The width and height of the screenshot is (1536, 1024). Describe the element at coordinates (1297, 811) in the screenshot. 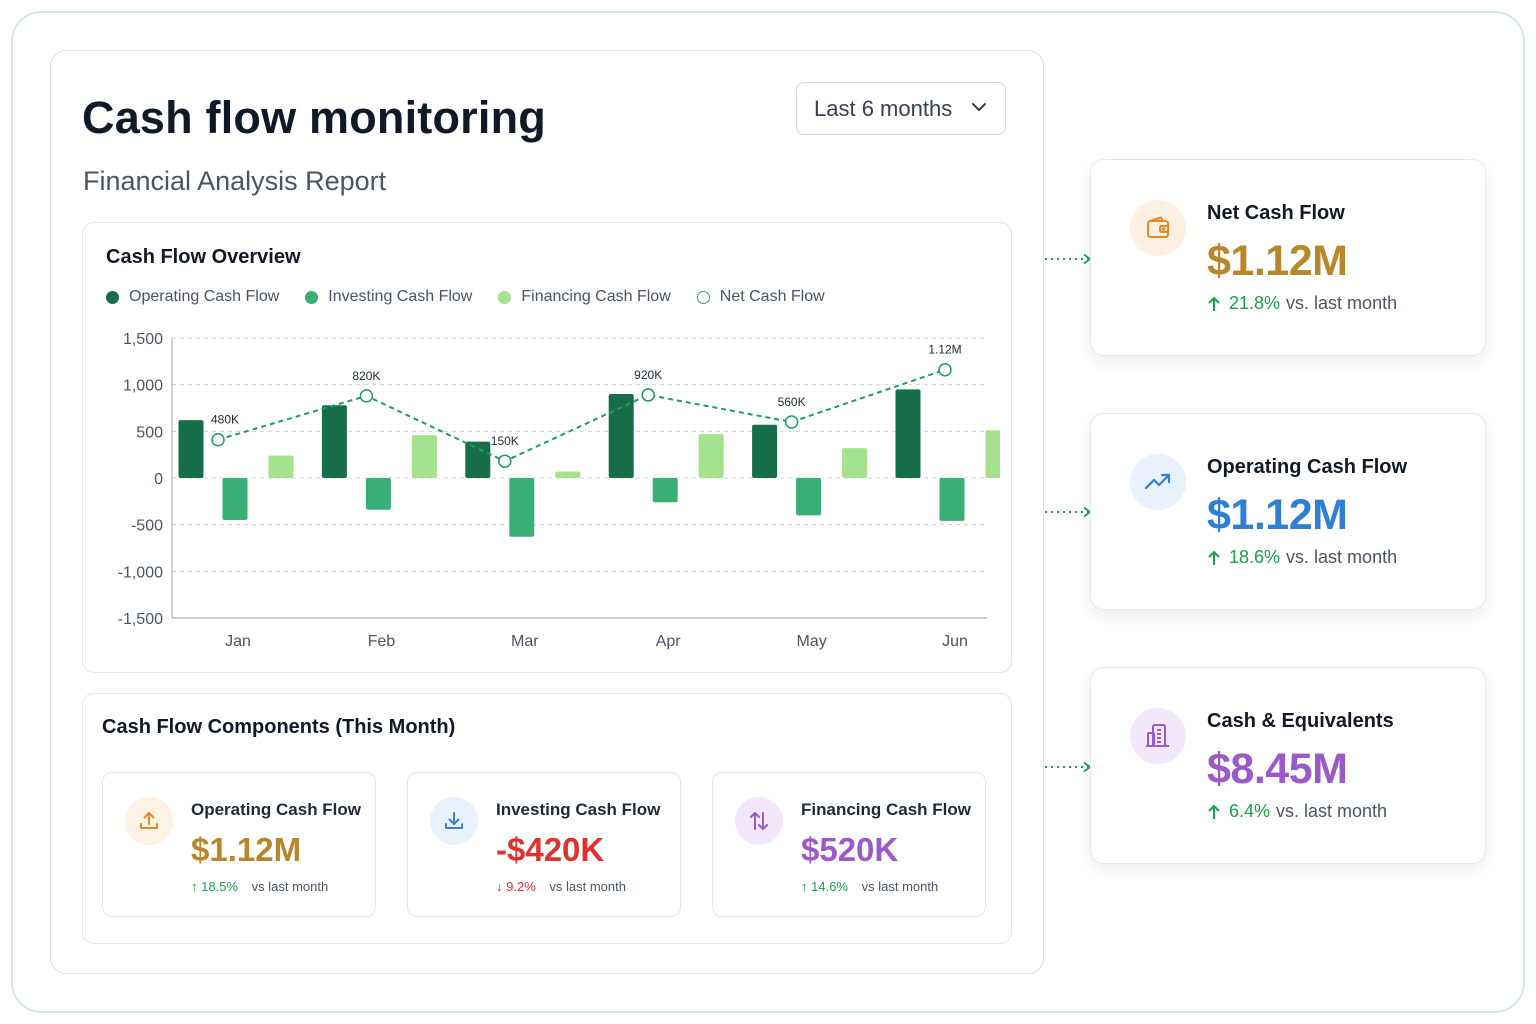

I see `kpi-change: 6.4% vs. last month` at that location.